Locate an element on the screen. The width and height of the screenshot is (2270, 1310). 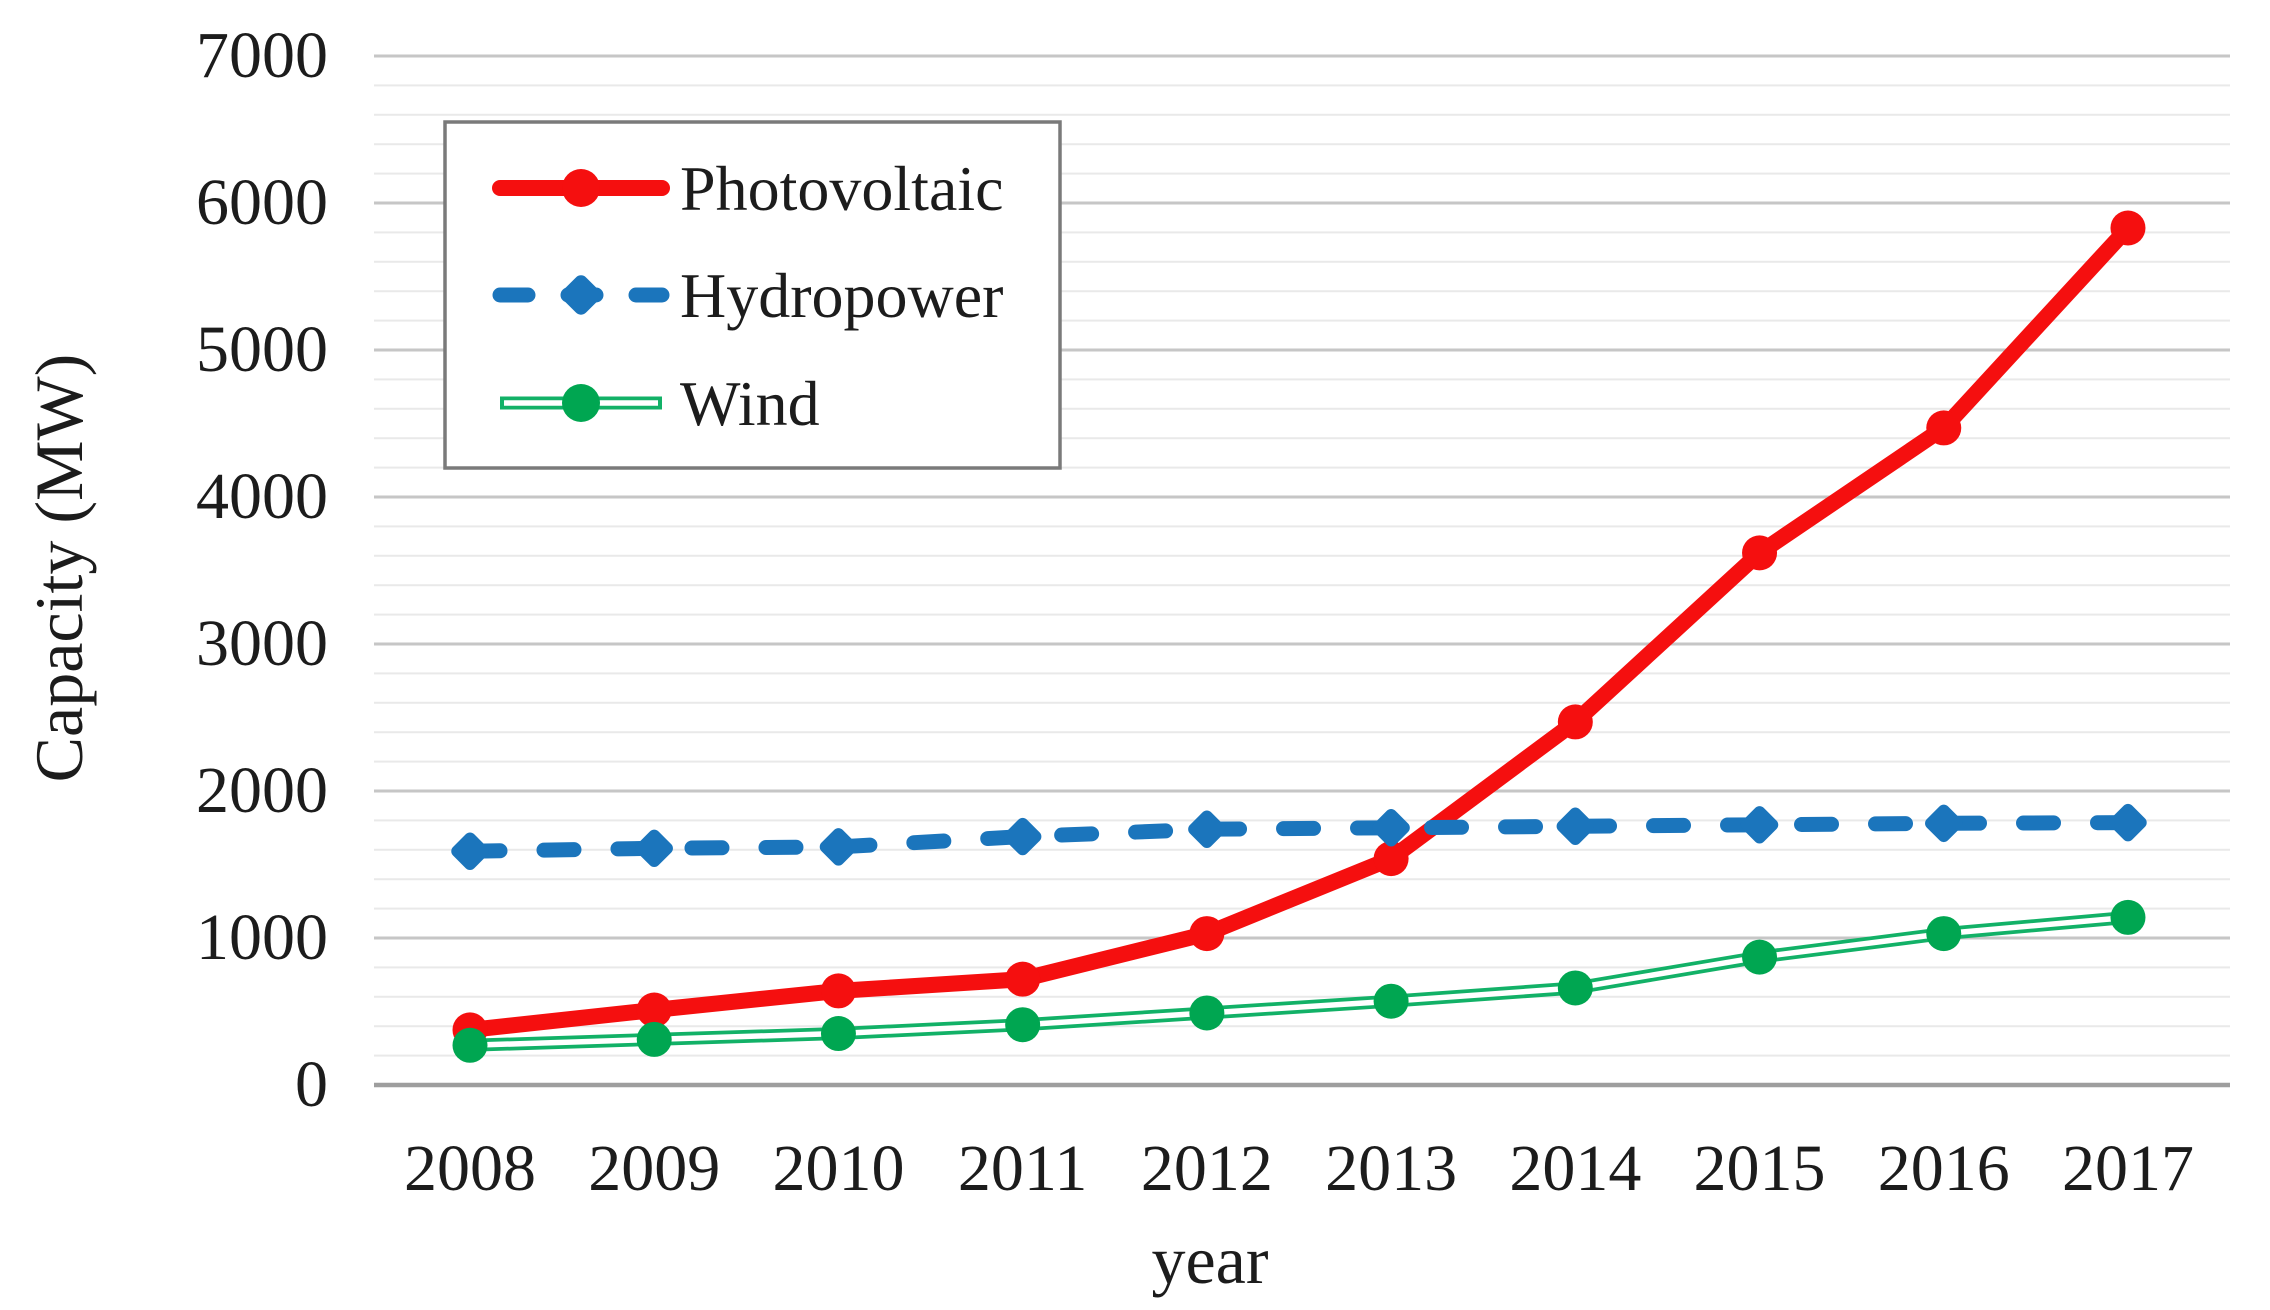
y-tick-label: 2000 is located at coordinates (262, 790).